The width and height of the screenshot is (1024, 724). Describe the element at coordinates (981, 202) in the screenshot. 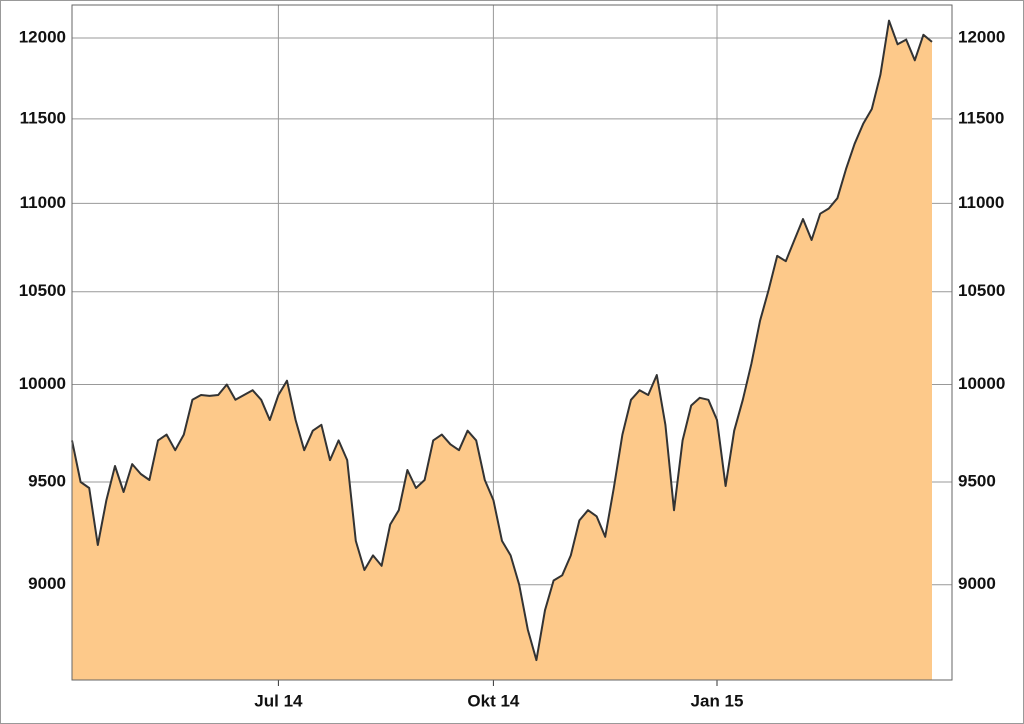

I see `y-tick-label-right: 11000` at that location.